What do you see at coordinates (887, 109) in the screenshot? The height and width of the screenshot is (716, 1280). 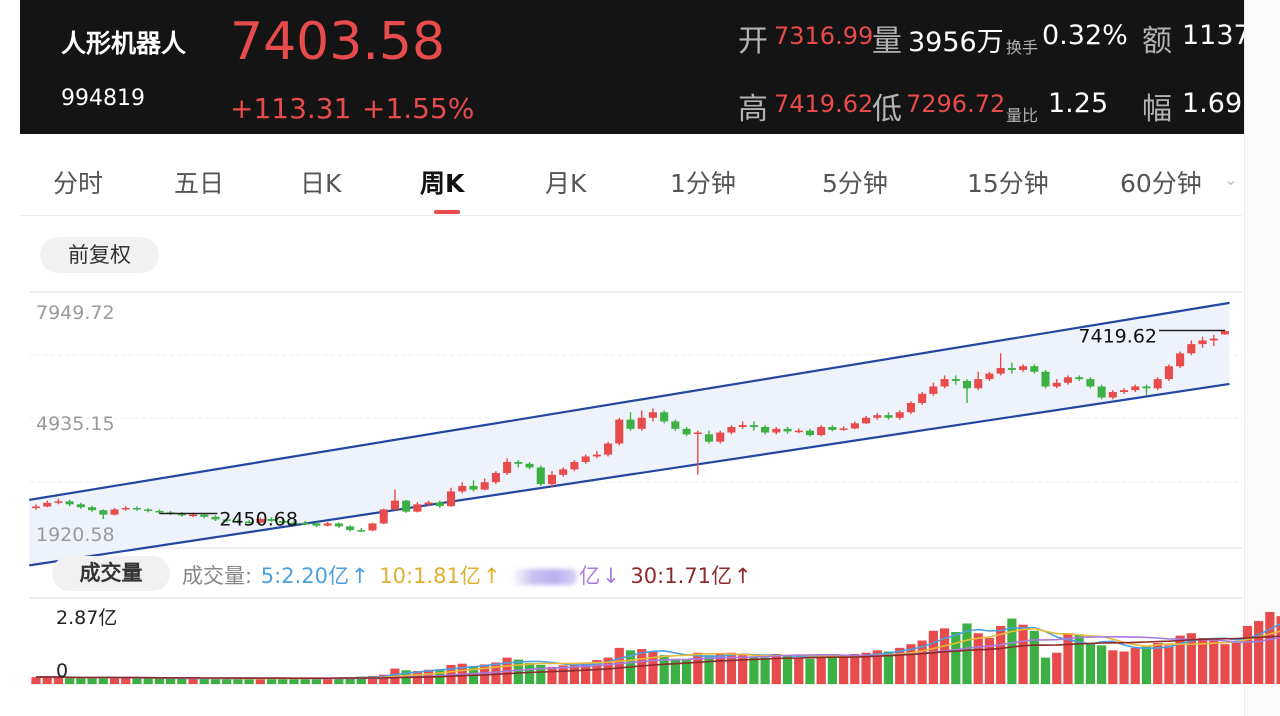 I see `low-label: 低` at bounding box center [887, 109].